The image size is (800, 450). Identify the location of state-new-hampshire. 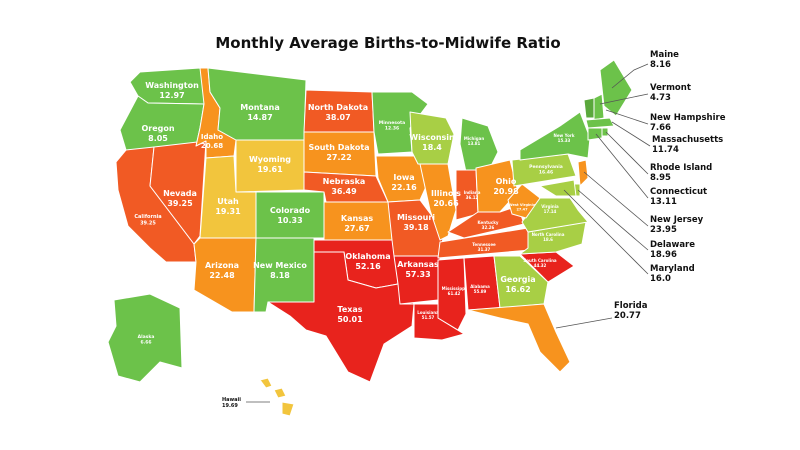
(599, 107).